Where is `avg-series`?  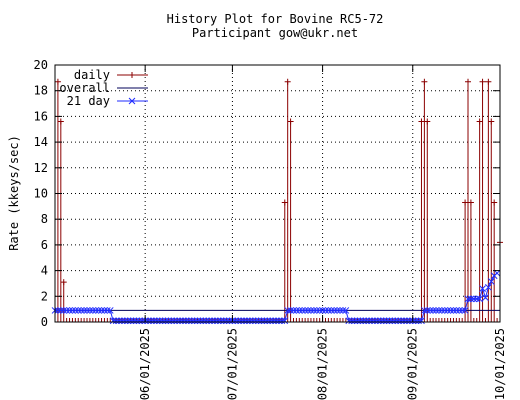 avg-series is located at coordinates (276, 297).